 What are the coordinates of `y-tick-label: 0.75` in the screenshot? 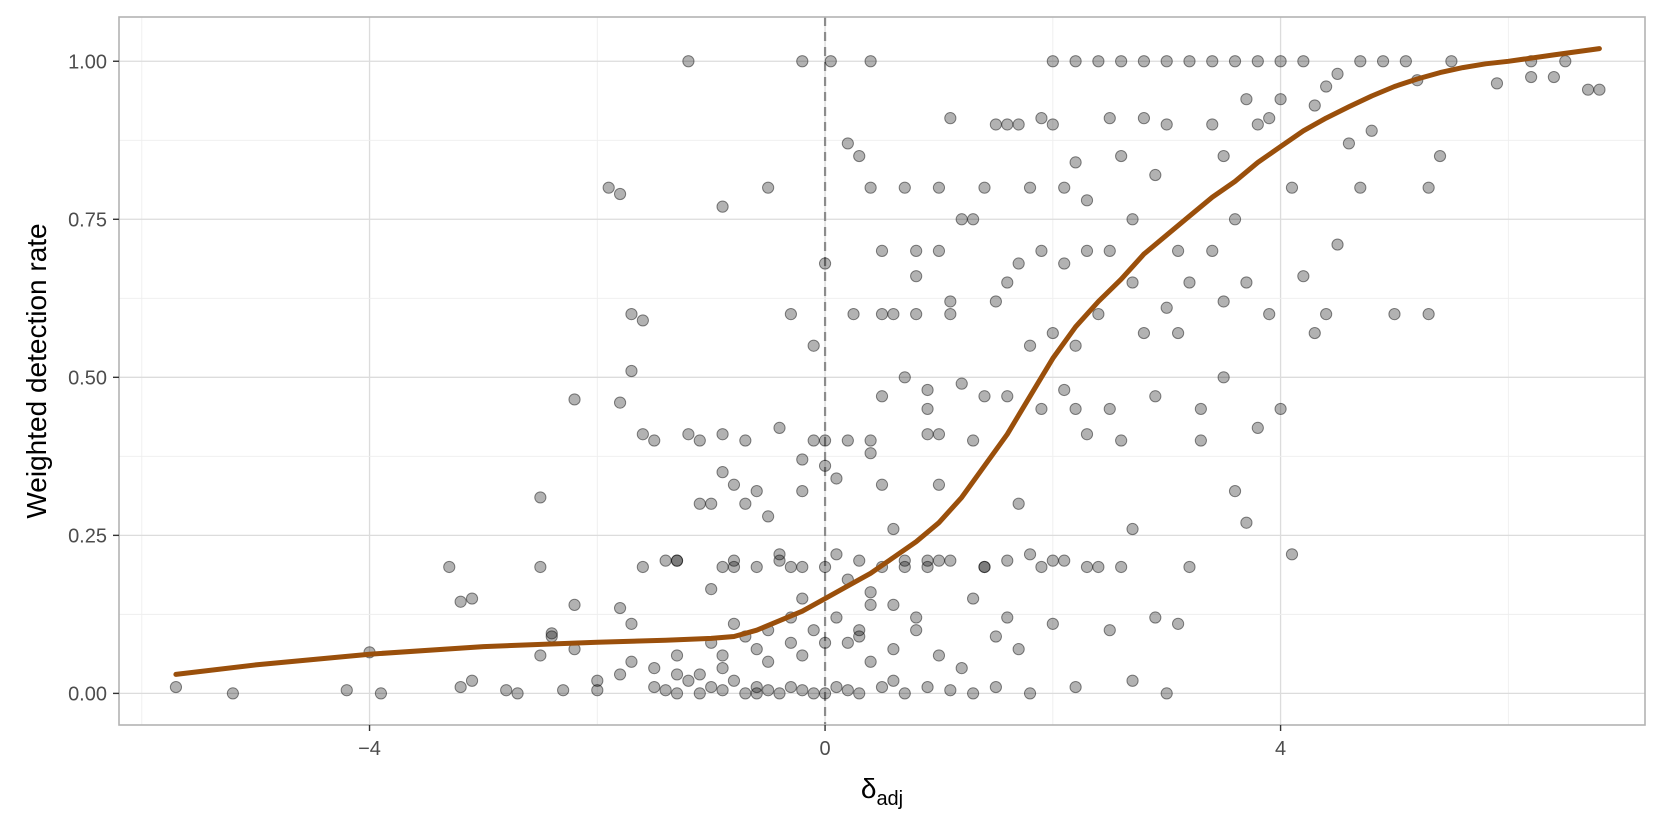 It's located at (87, 220).